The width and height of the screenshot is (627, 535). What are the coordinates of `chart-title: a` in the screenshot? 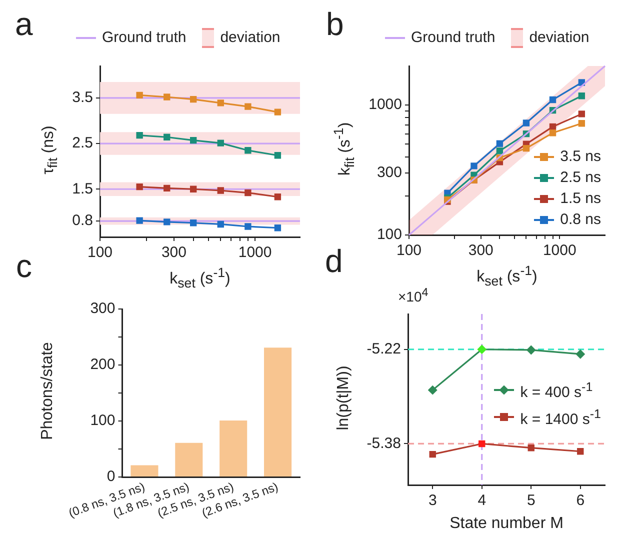 It's located at (24, 24).